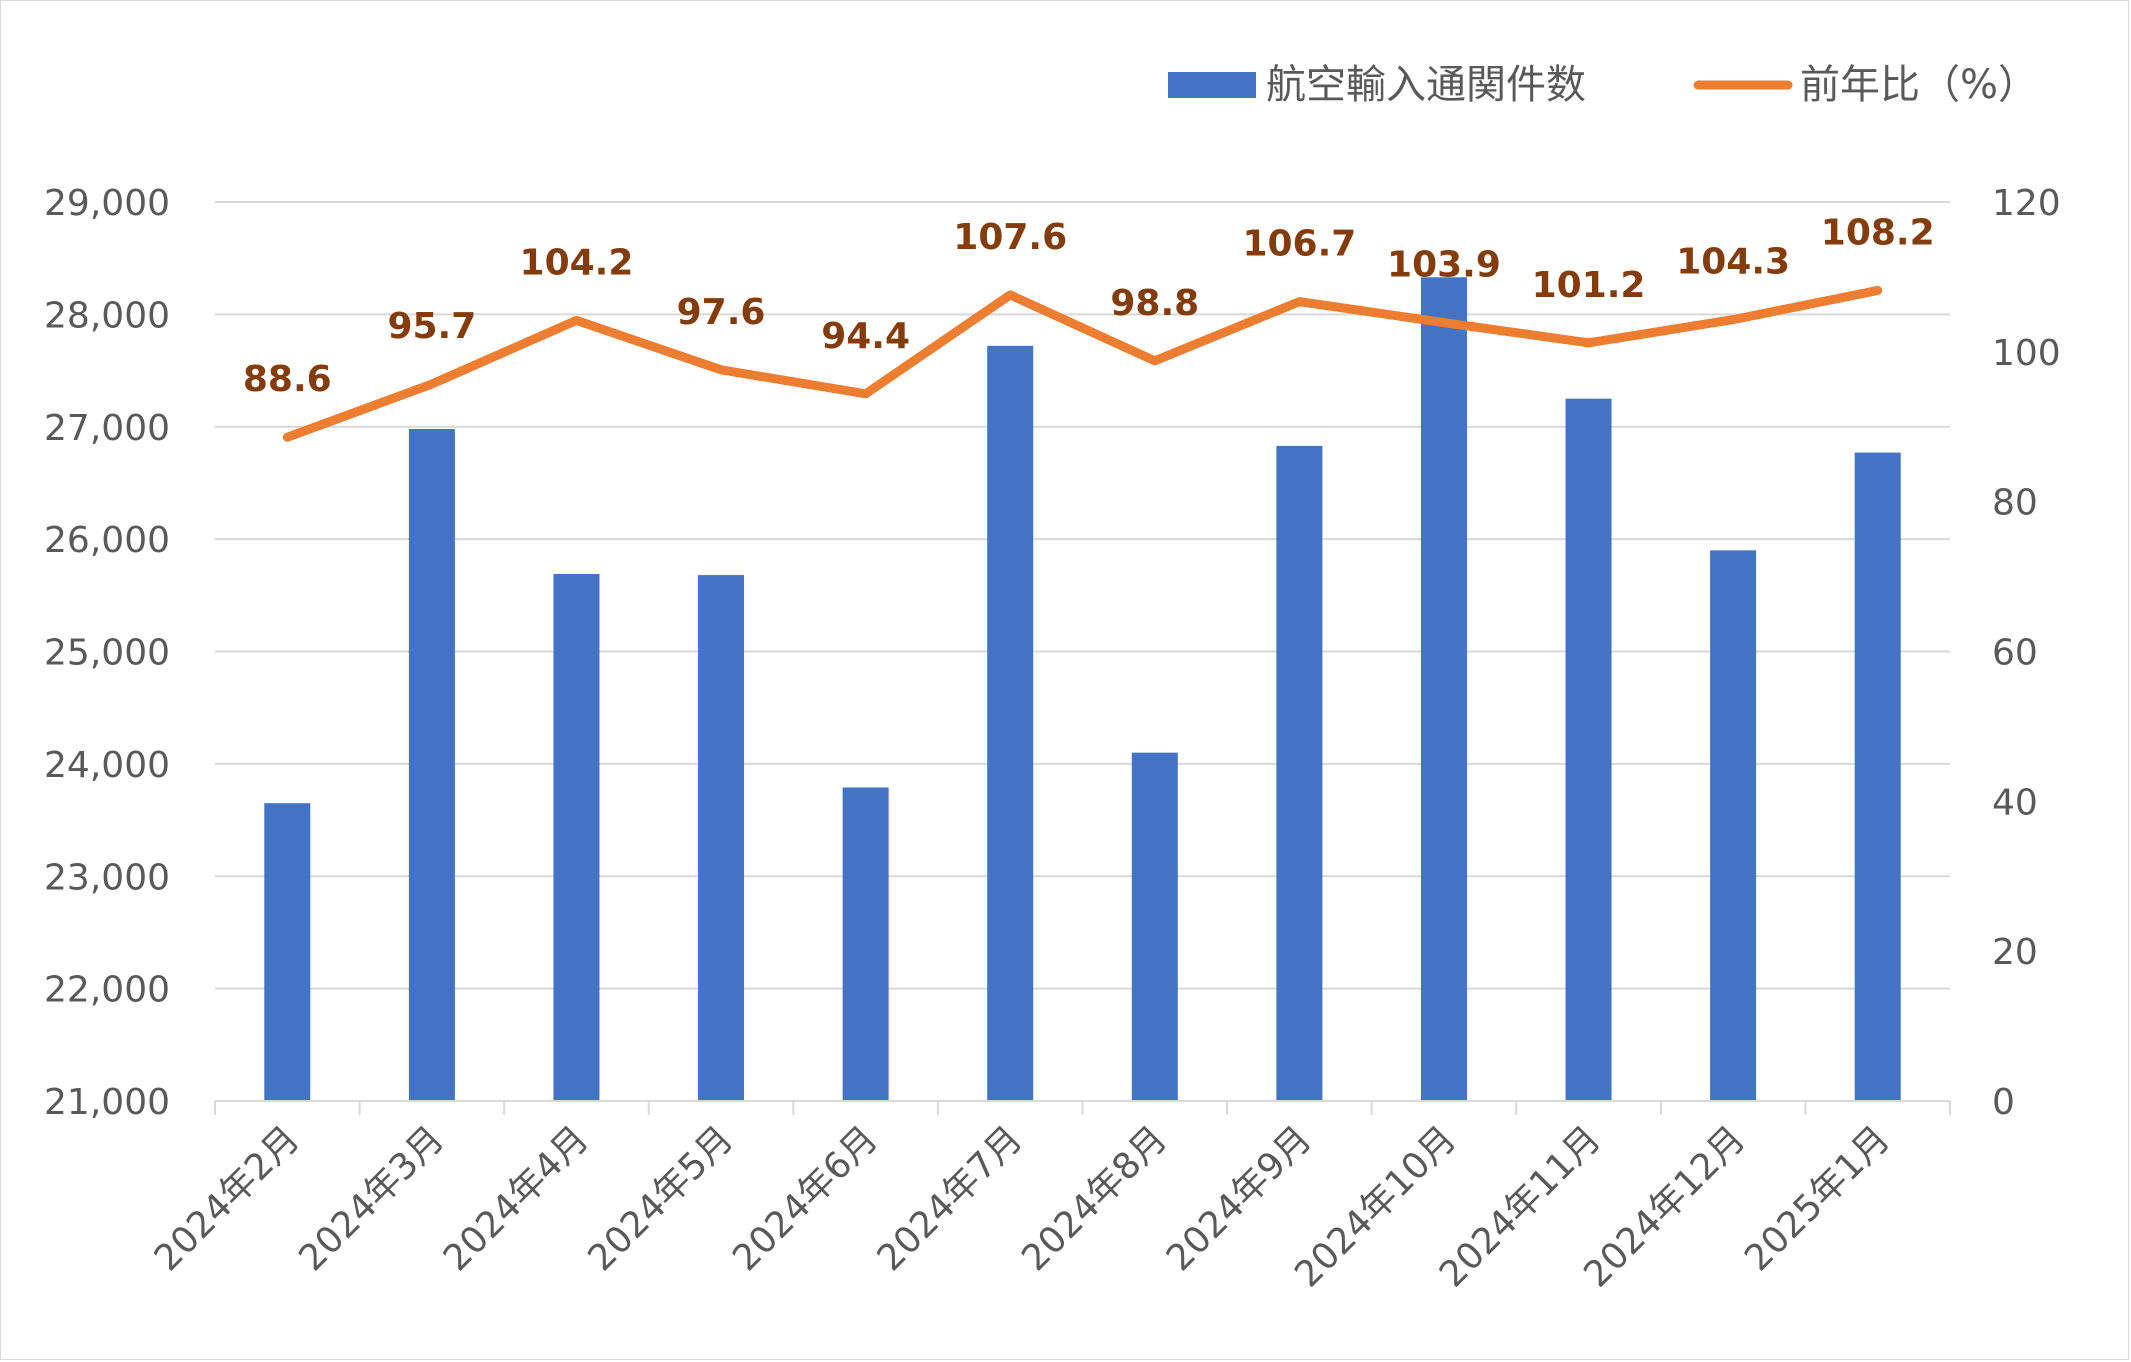 The width and height of the screenshot is (2131, 1362). Describe the element at coordinates (865, 336) in the screenshot. I see `data-label: 94.4` at that location.